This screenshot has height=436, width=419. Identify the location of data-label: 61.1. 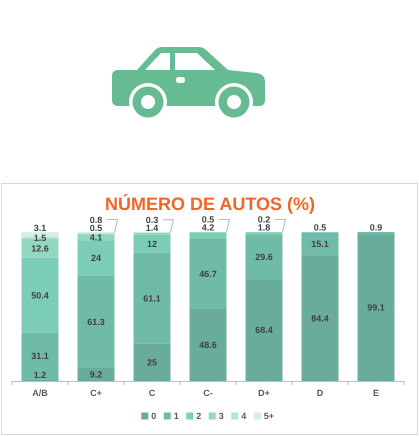
(152, 298).